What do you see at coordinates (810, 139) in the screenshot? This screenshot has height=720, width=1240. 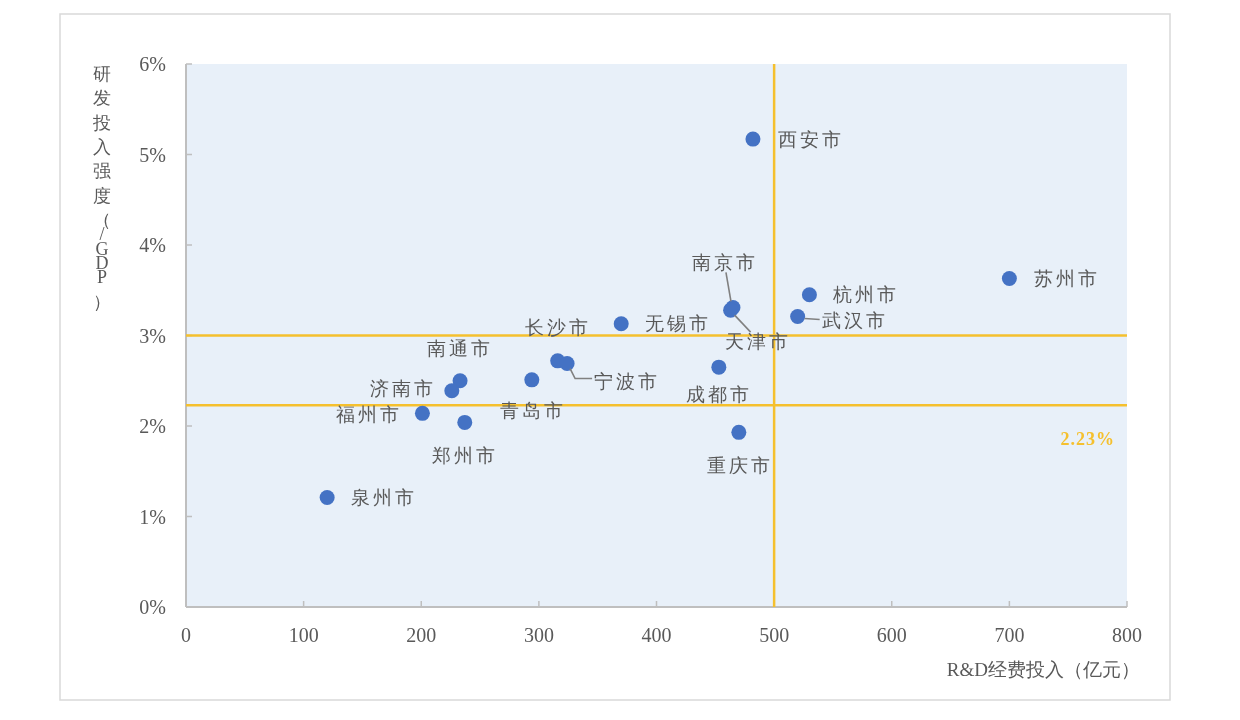 I see `series-label: 西安市` at bounding box center [810, 139].